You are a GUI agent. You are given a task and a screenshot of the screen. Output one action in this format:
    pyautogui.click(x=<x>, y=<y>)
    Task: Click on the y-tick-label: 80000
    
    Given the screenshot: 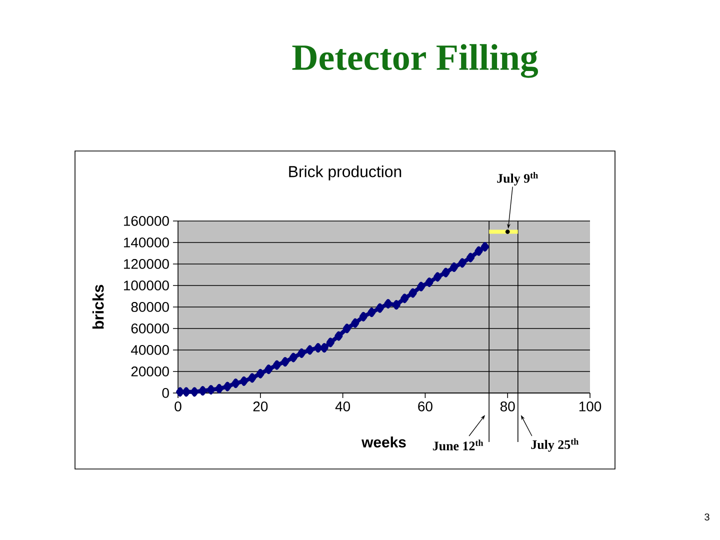 What is the action you would take?
    pyautogui.click(x=150, y=307)
    